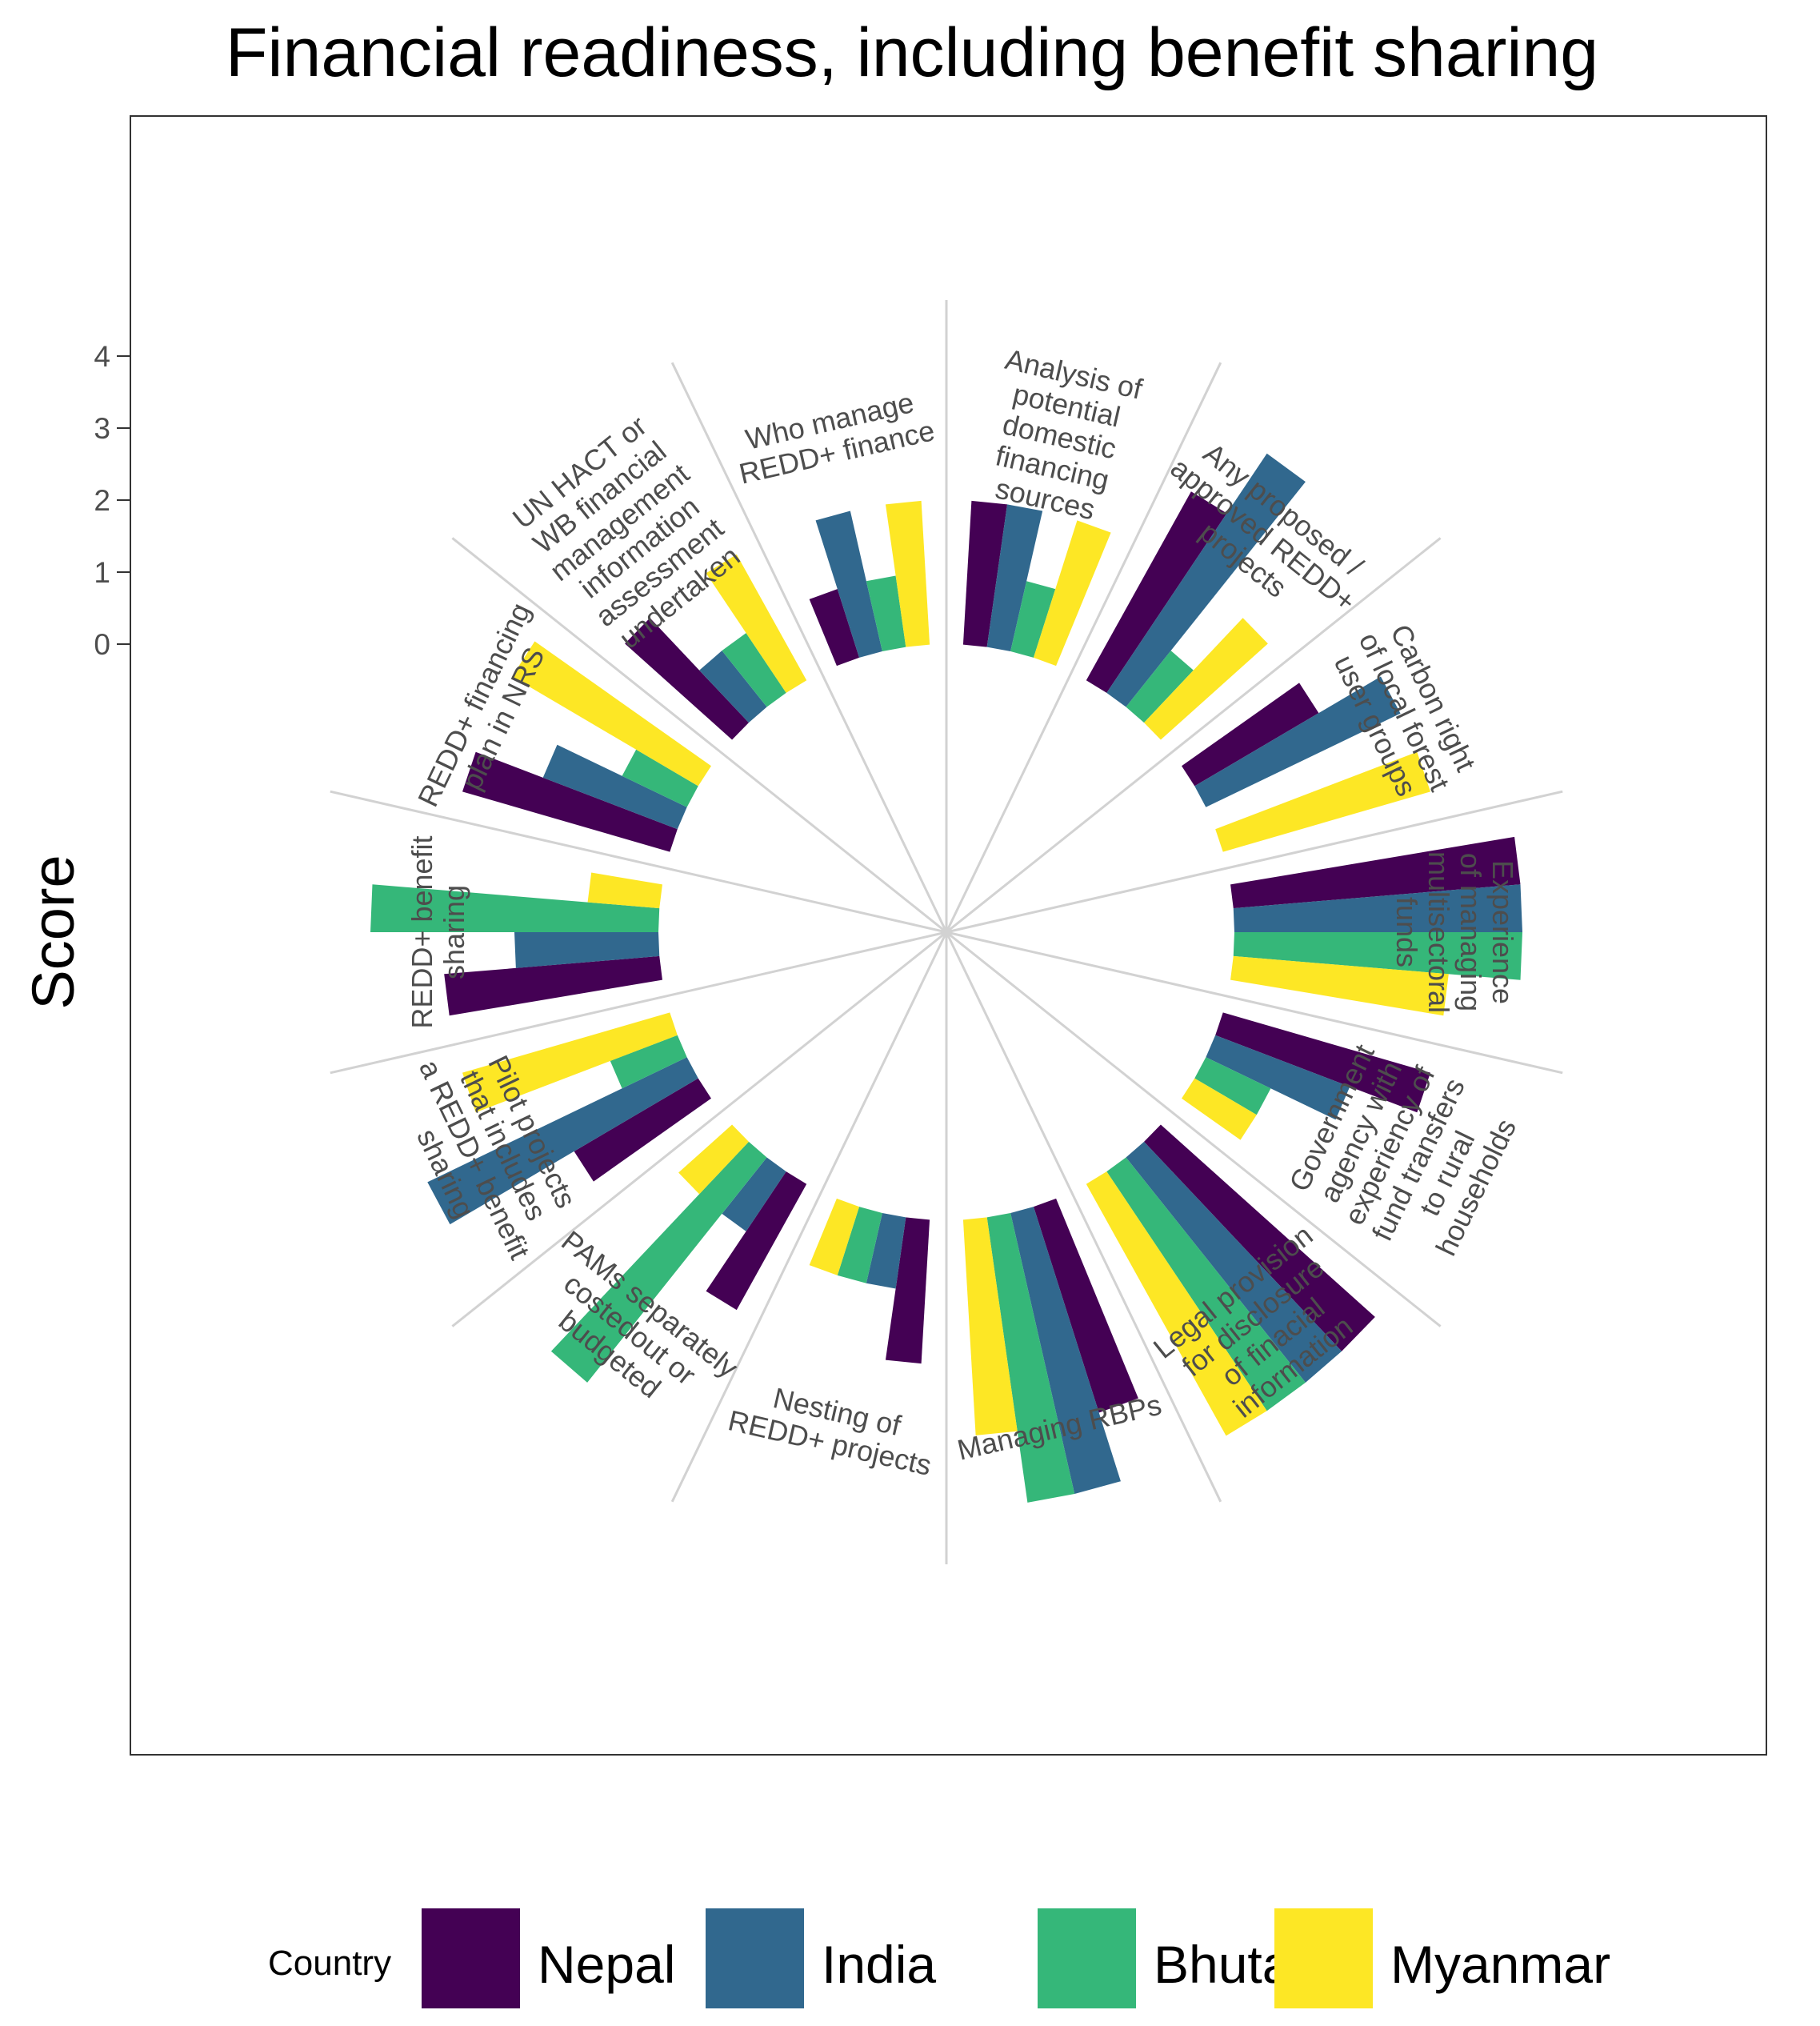  Describe the element at coordinates (879, 1965) in the screenshot. I see `legend-label-india: India` at that location.